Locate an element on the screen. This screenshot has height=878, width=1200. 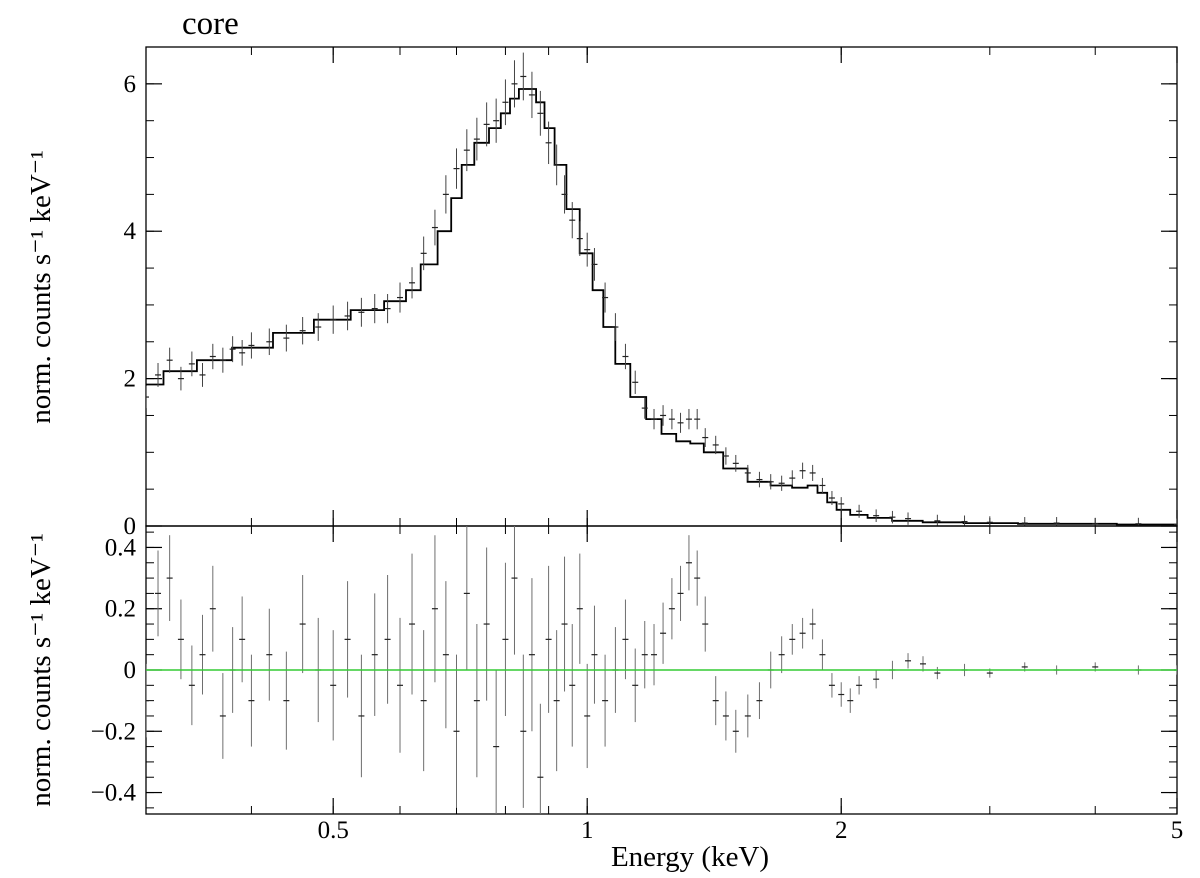
residual-y-tick-label: 0.2 is located at coordinates (120, 609).